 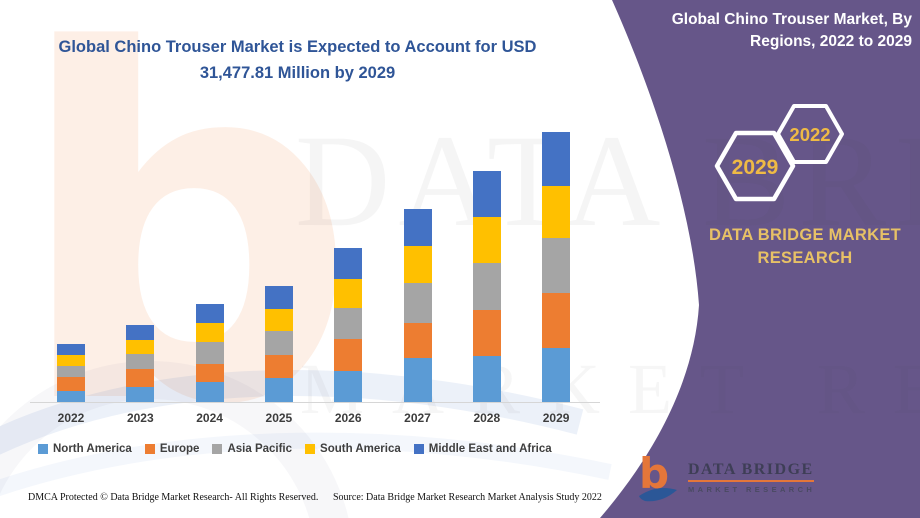 What do you see at coordinates (348, 418) in the screenshot?
I see `x-axis-label: 2026` at bounding box center [348, 418].